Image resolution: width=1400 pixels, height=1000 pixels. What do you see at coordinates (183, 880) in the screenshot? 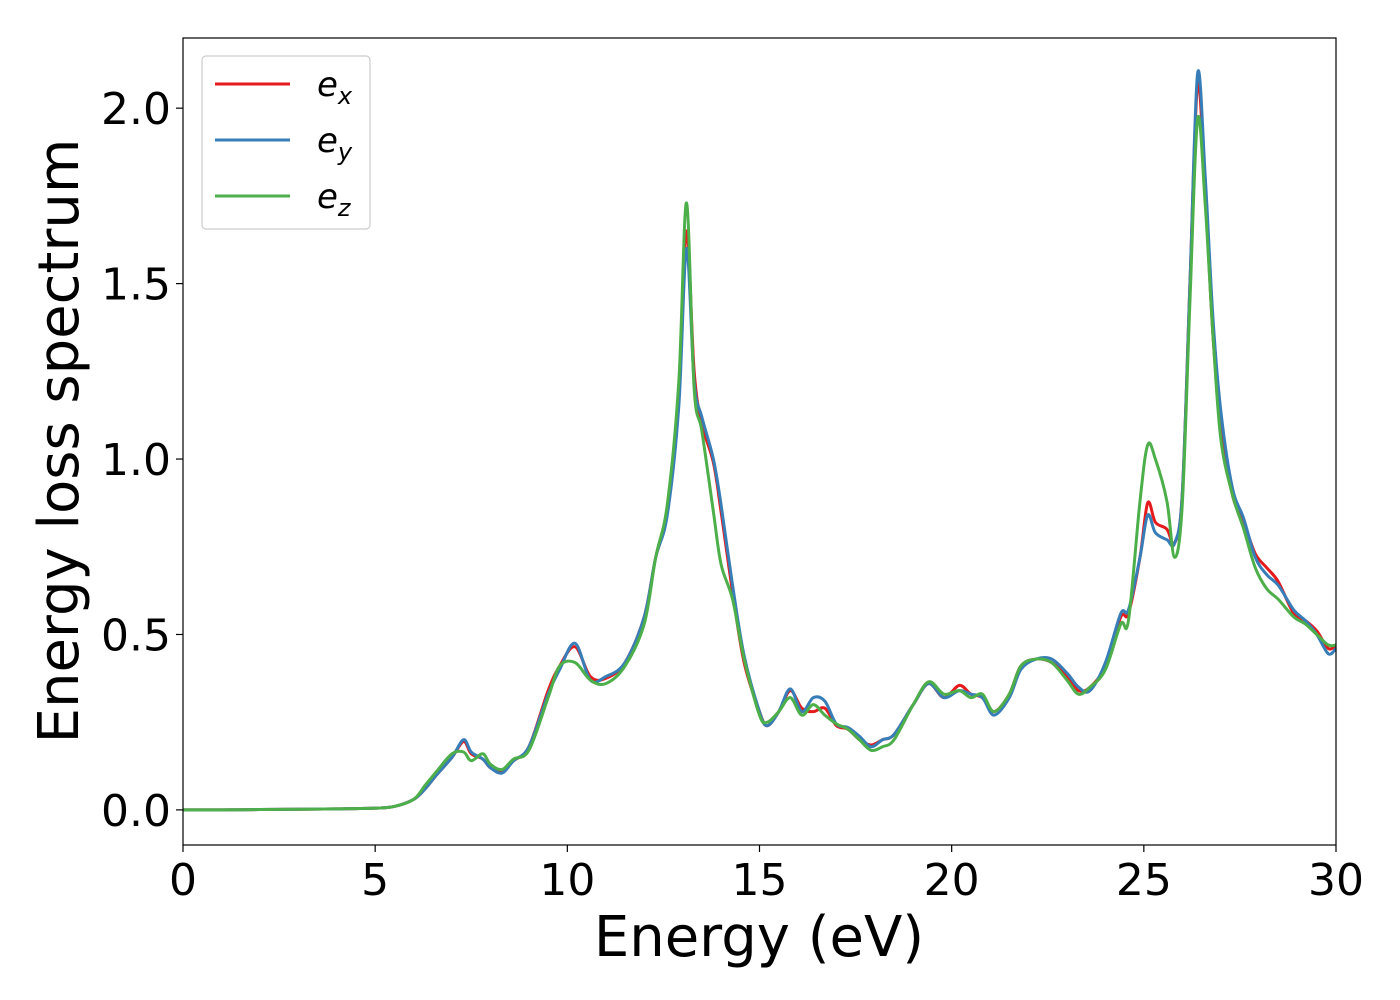
I see `x-tick-label: 0` at bounding box center [183, 880].